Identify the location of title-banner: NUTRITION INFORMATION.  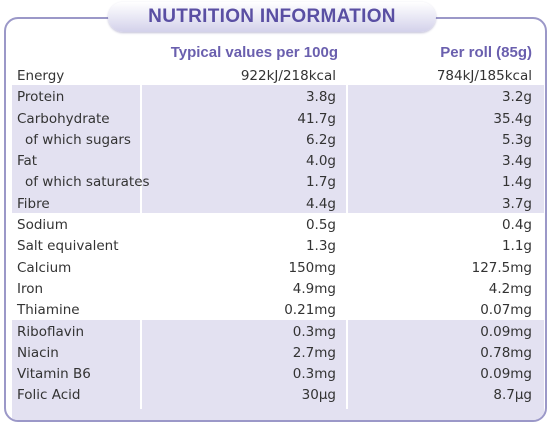
(272, 17).